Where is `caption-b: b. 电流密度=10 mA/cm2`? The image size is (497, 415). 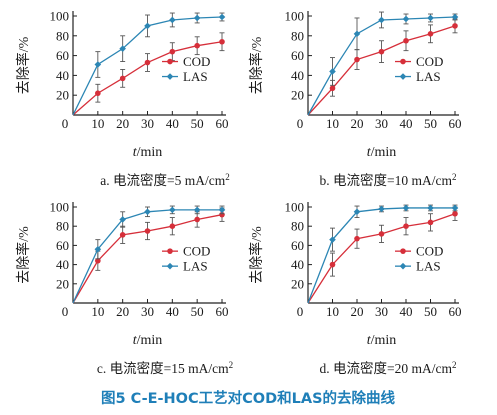
caption-b: b. 电流密度=10 mA/cm2 is located at coordinates (388, 180).